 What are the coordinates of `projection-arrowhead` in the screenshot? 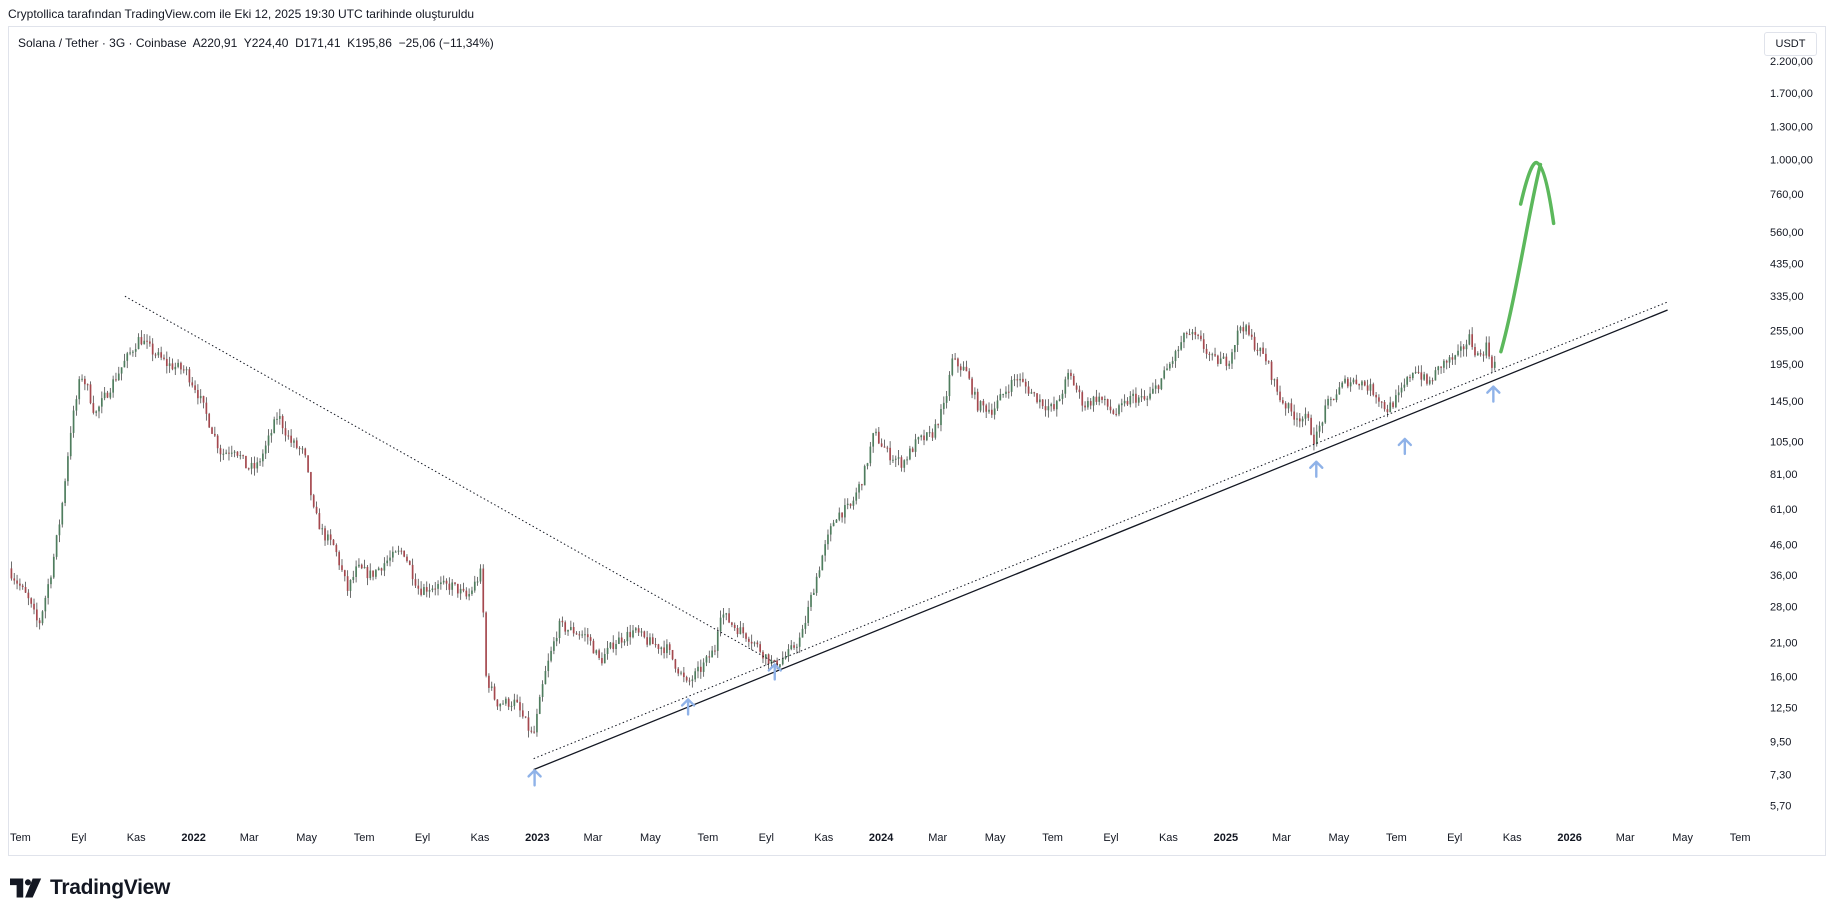 It's located at (1537, 193).